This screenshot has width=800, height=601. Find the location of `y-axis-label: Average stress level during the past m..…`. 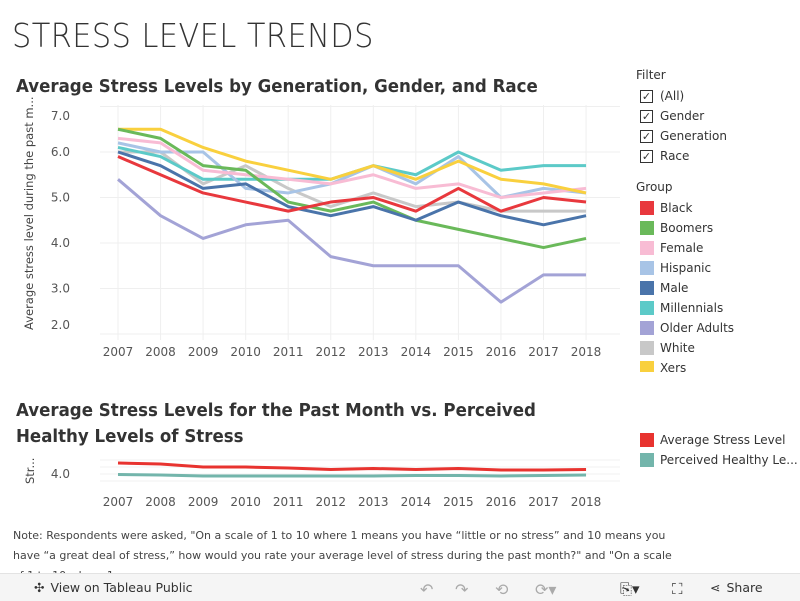

y-axis-label: Average stress level during the past m..… is located at coordinates (29, 213).